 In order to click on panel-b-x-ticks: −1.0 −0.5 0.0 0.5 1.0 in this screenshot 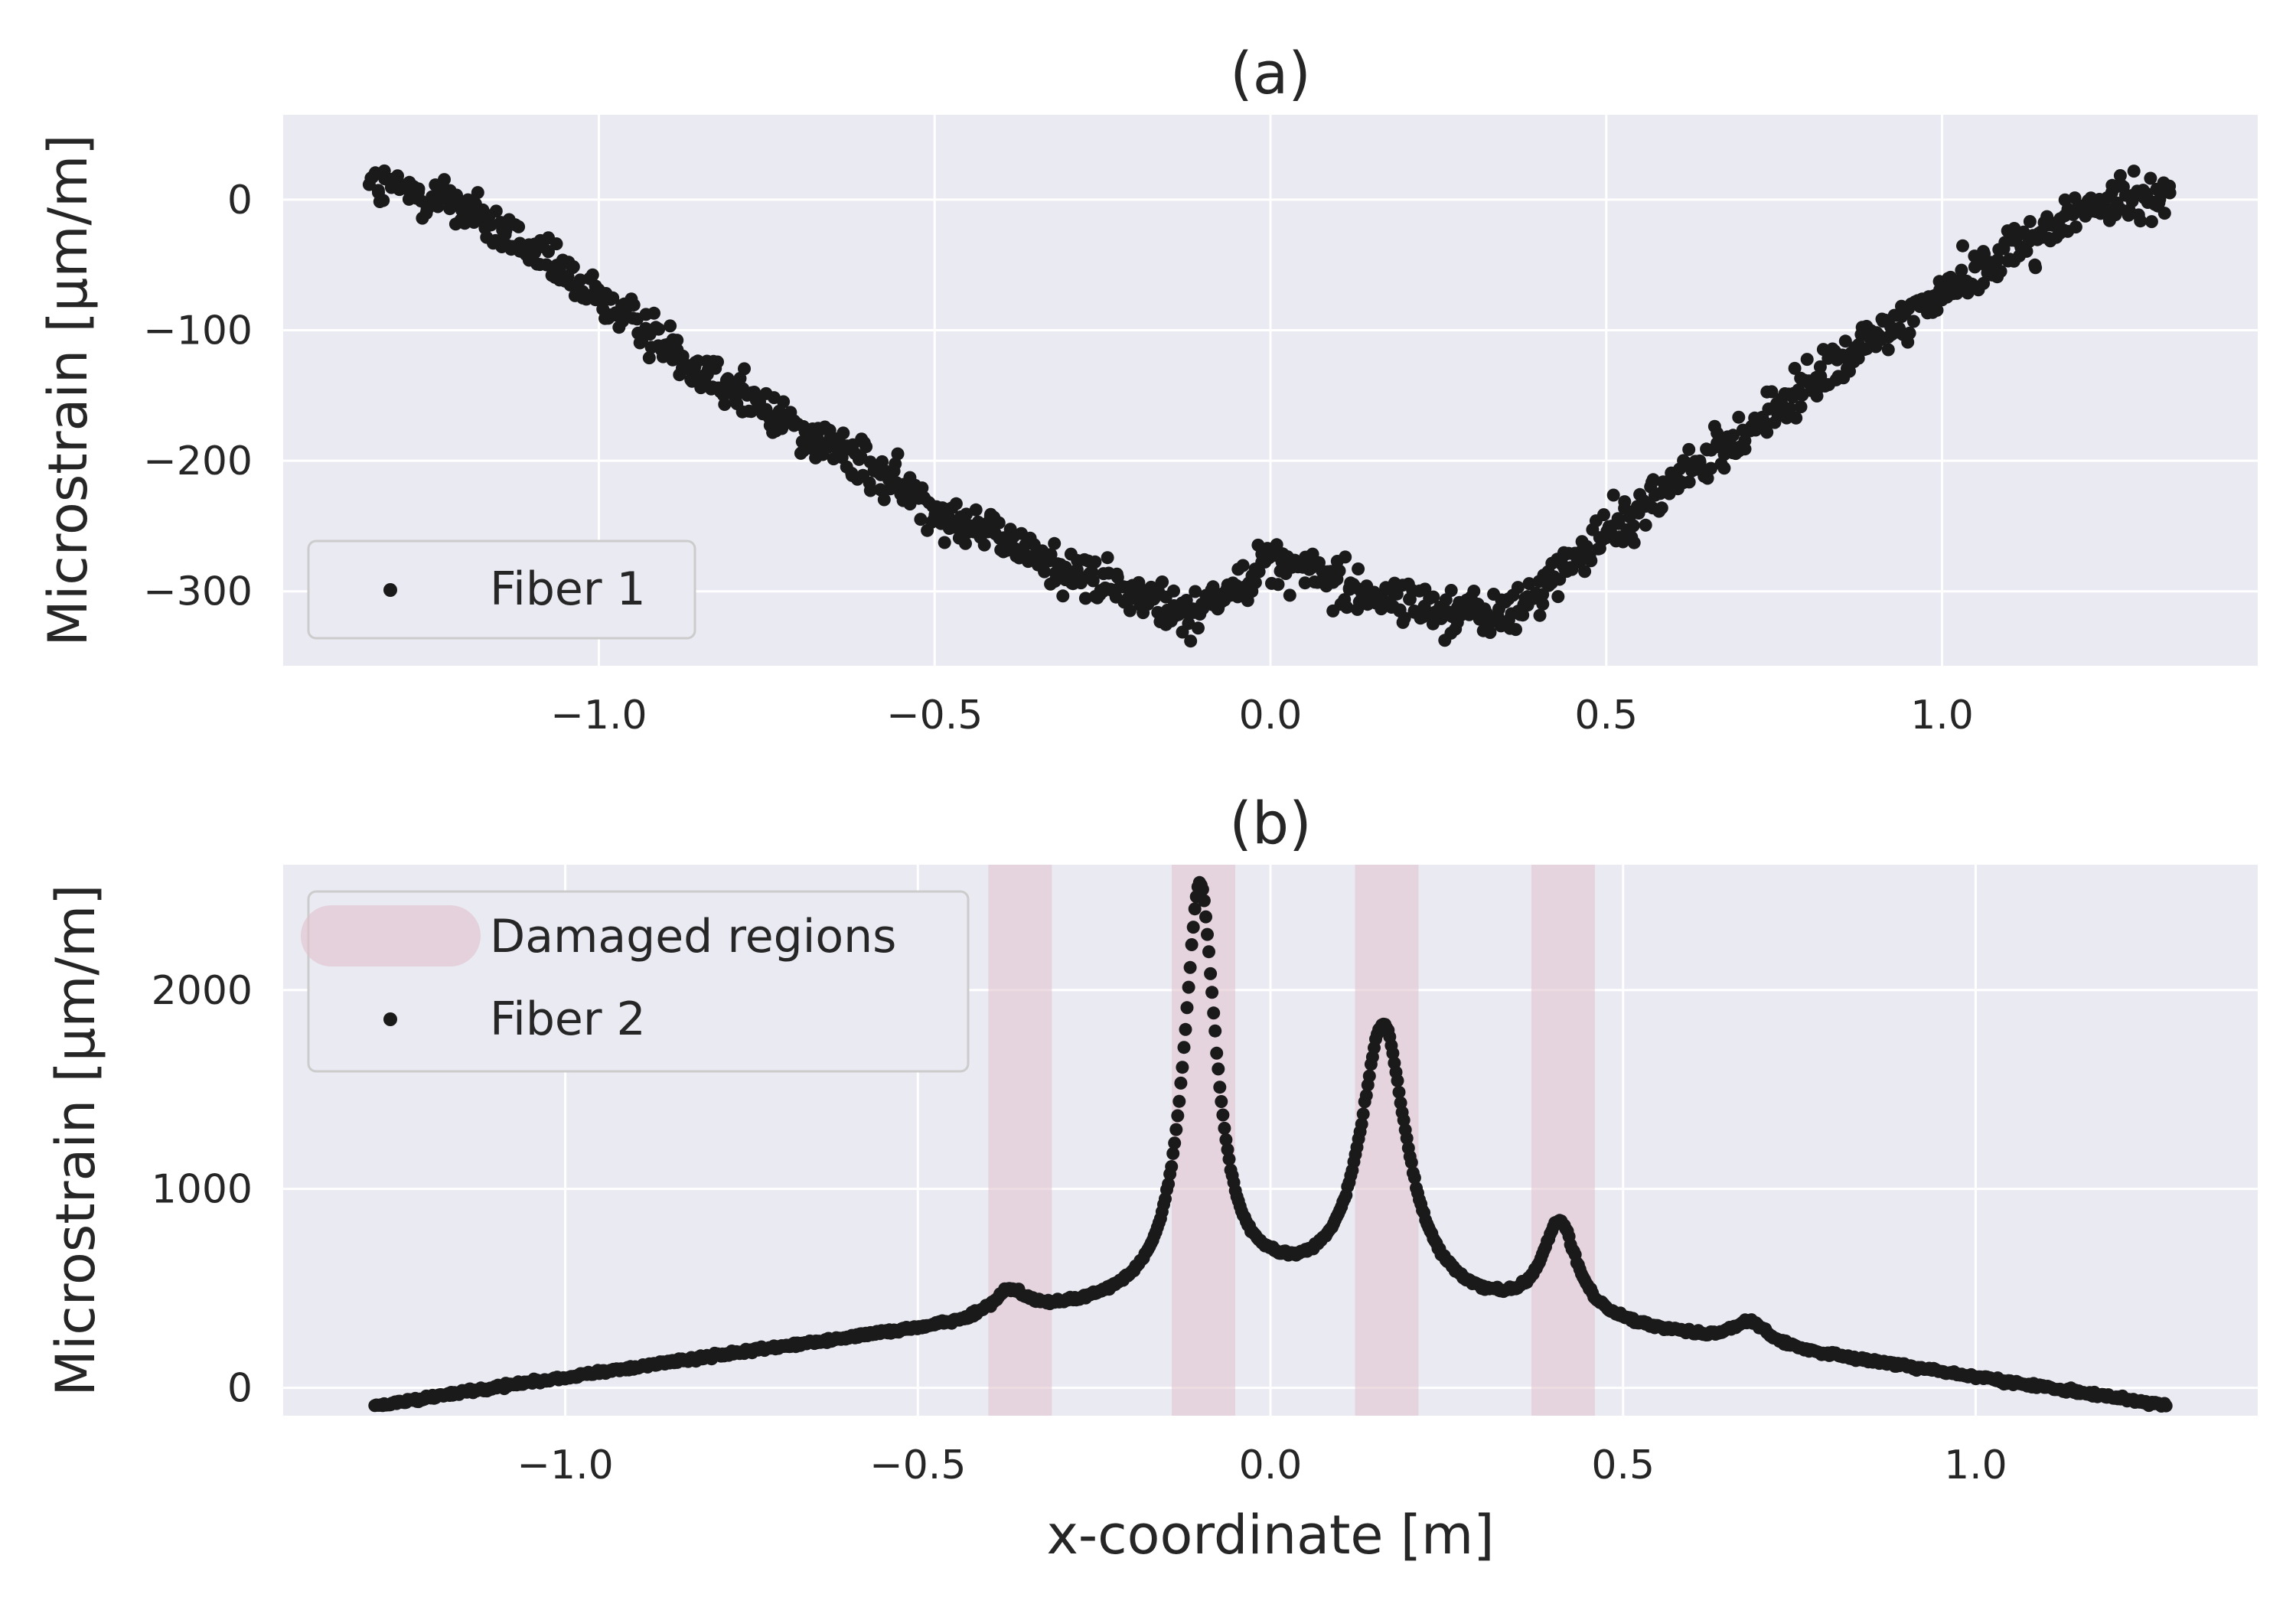, I will do `click(1262, 1465)`.